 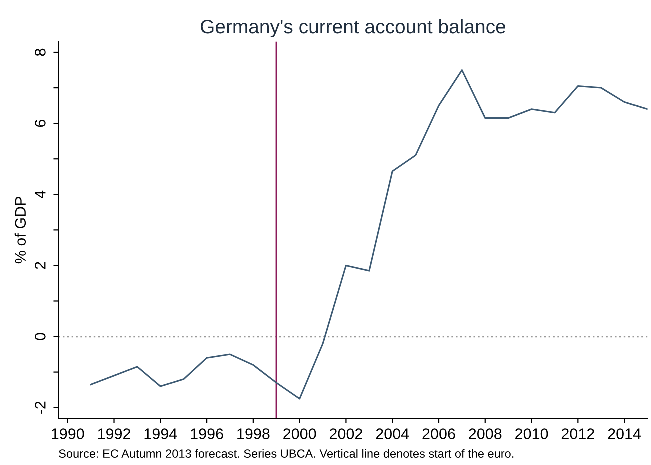 I want to click on chart-title: Germany's current account balance, so click(x=353, y=28).